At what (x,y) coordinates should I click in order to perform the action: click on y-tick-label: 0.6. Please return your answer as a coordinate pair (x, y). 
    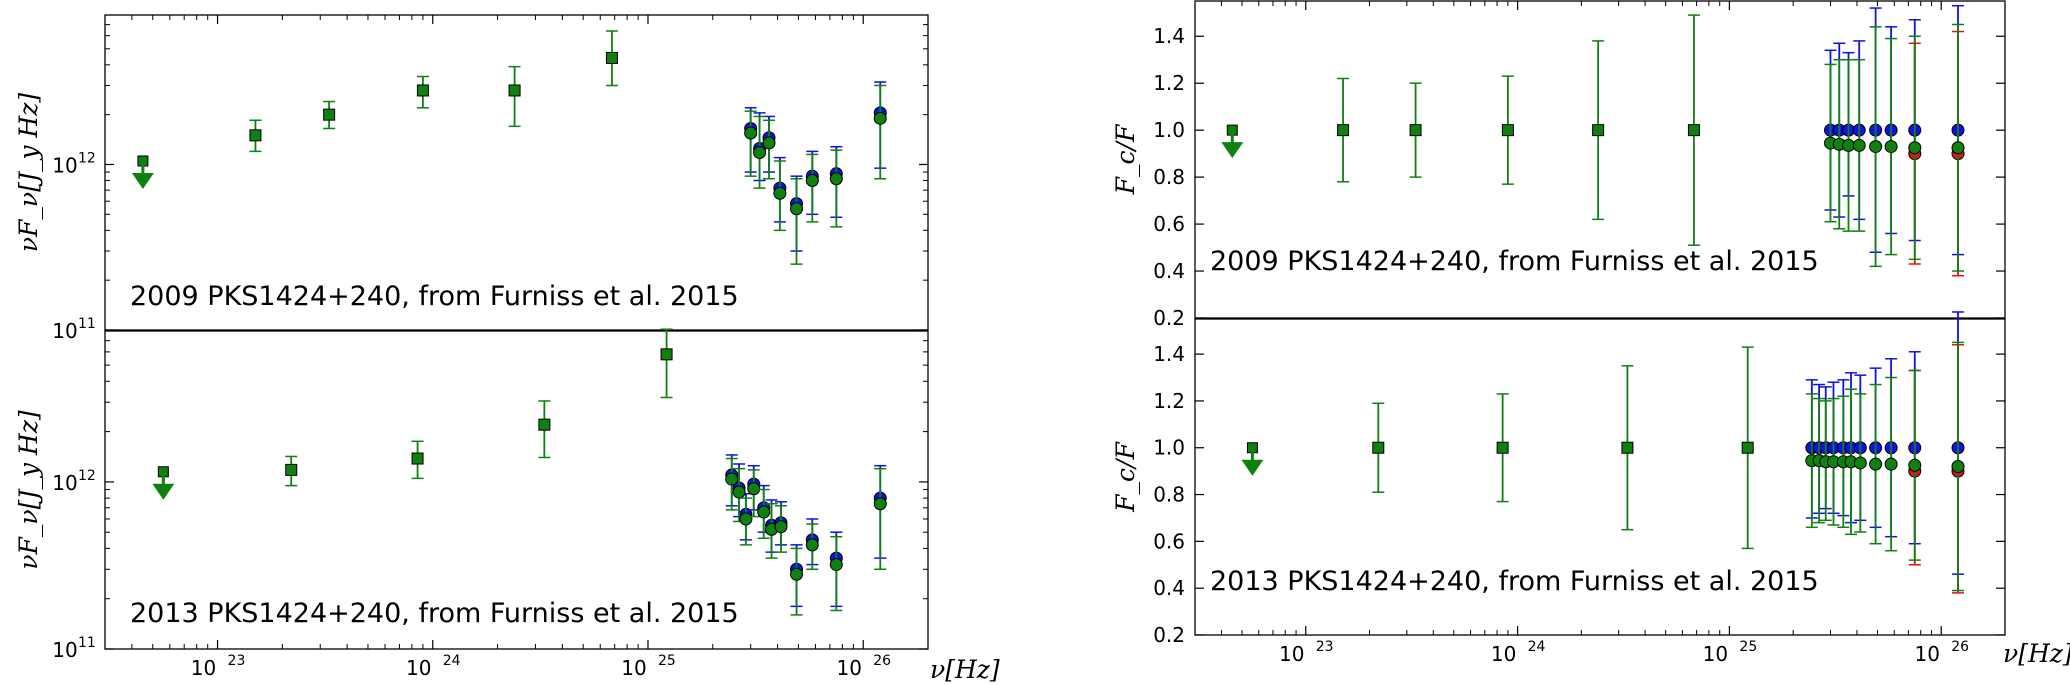
    Looking at the image, I should click on (1169, 541).